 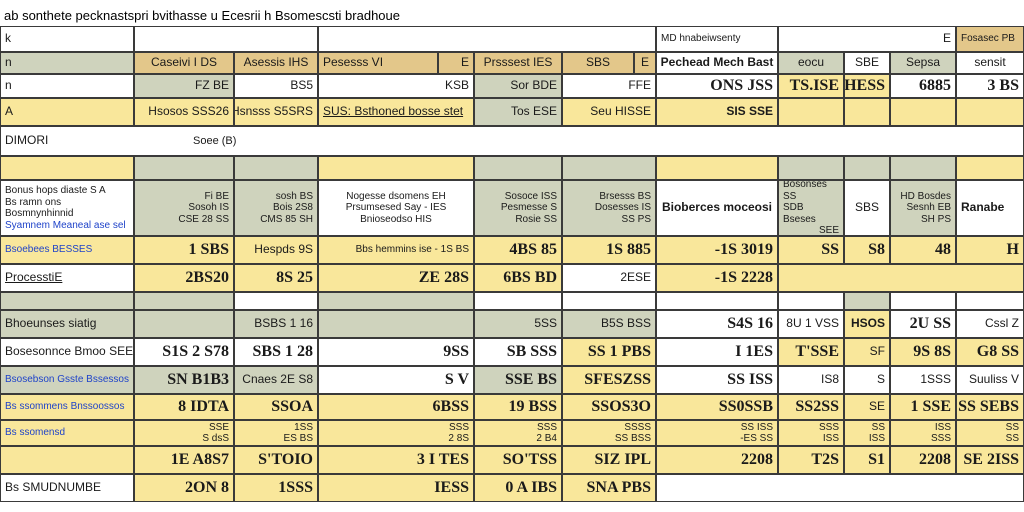 I want to click on cell-rowc-label: Bhoeunses siatig, so click(x=67, y=324).